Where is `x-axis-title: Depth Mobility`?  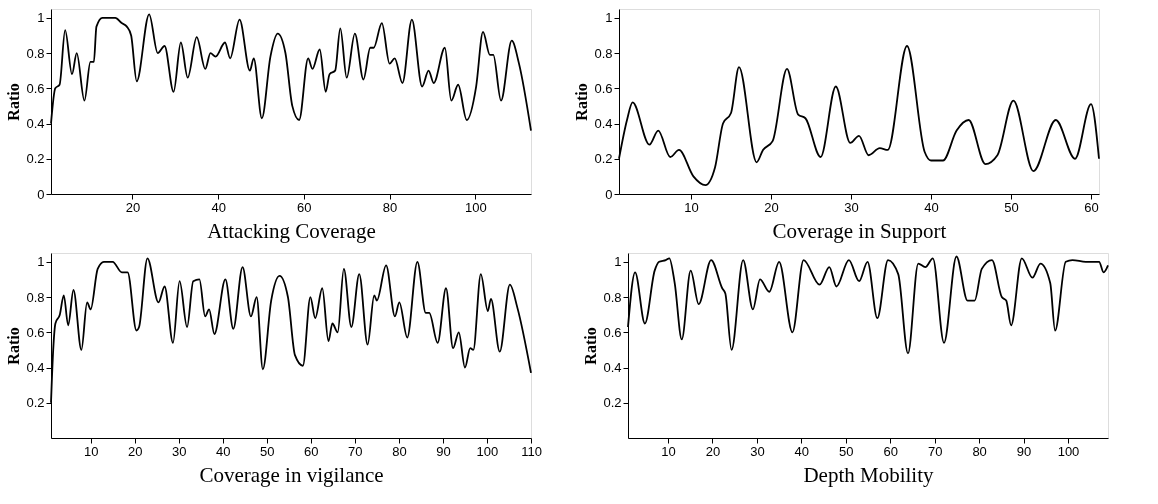 x-axis-title: Depth Mobility is located at coordinates (869, 474).